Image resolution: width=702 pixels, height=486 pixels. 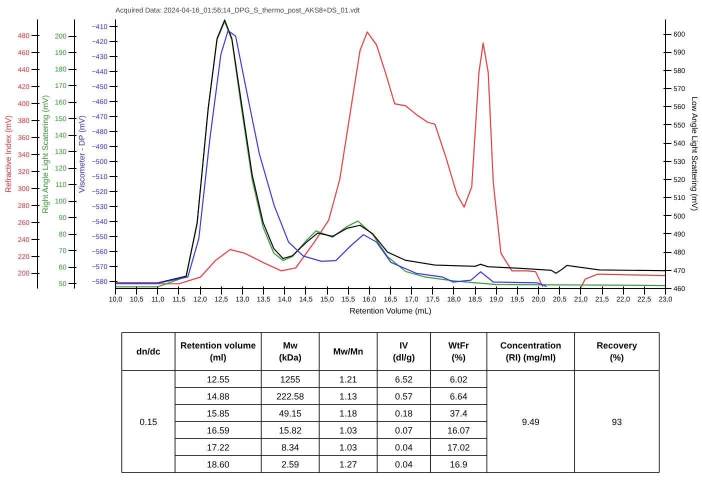 What do you see at coordinates (218, 431) in the screenshot?
I see `text: 16.59` at bounding box center [218, 431].